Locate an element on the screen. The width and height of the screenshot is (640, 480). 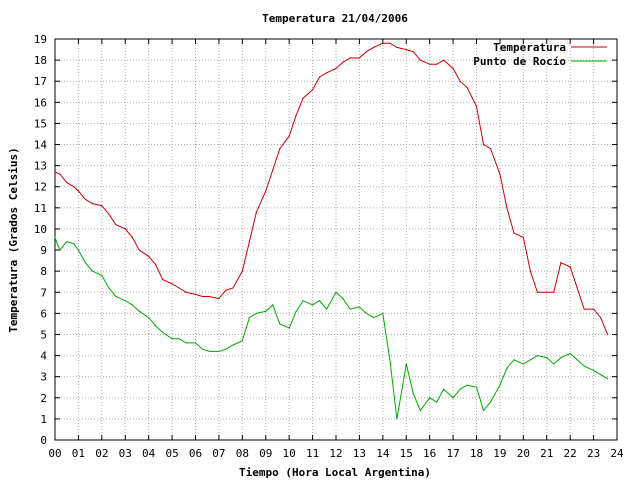
x-tick-label: 12 is located at coordinates (335, 453).